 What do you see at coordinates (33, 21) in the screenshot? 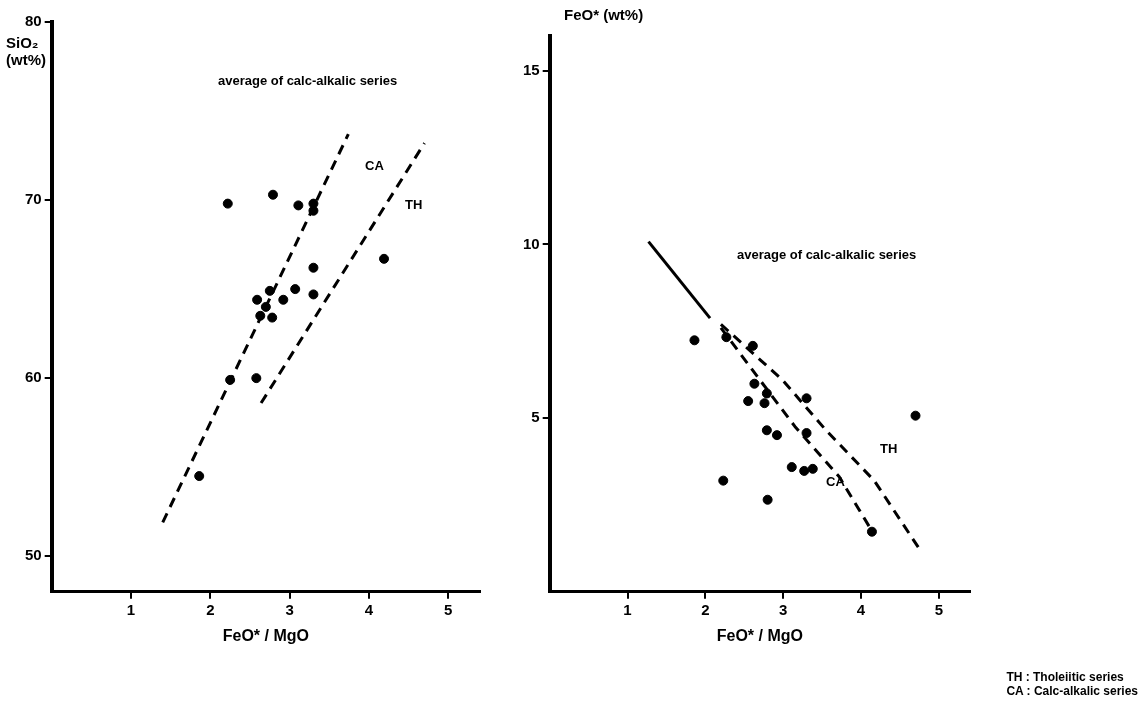
I see `y-tick-label: 80` at bounding box center [33, 21].